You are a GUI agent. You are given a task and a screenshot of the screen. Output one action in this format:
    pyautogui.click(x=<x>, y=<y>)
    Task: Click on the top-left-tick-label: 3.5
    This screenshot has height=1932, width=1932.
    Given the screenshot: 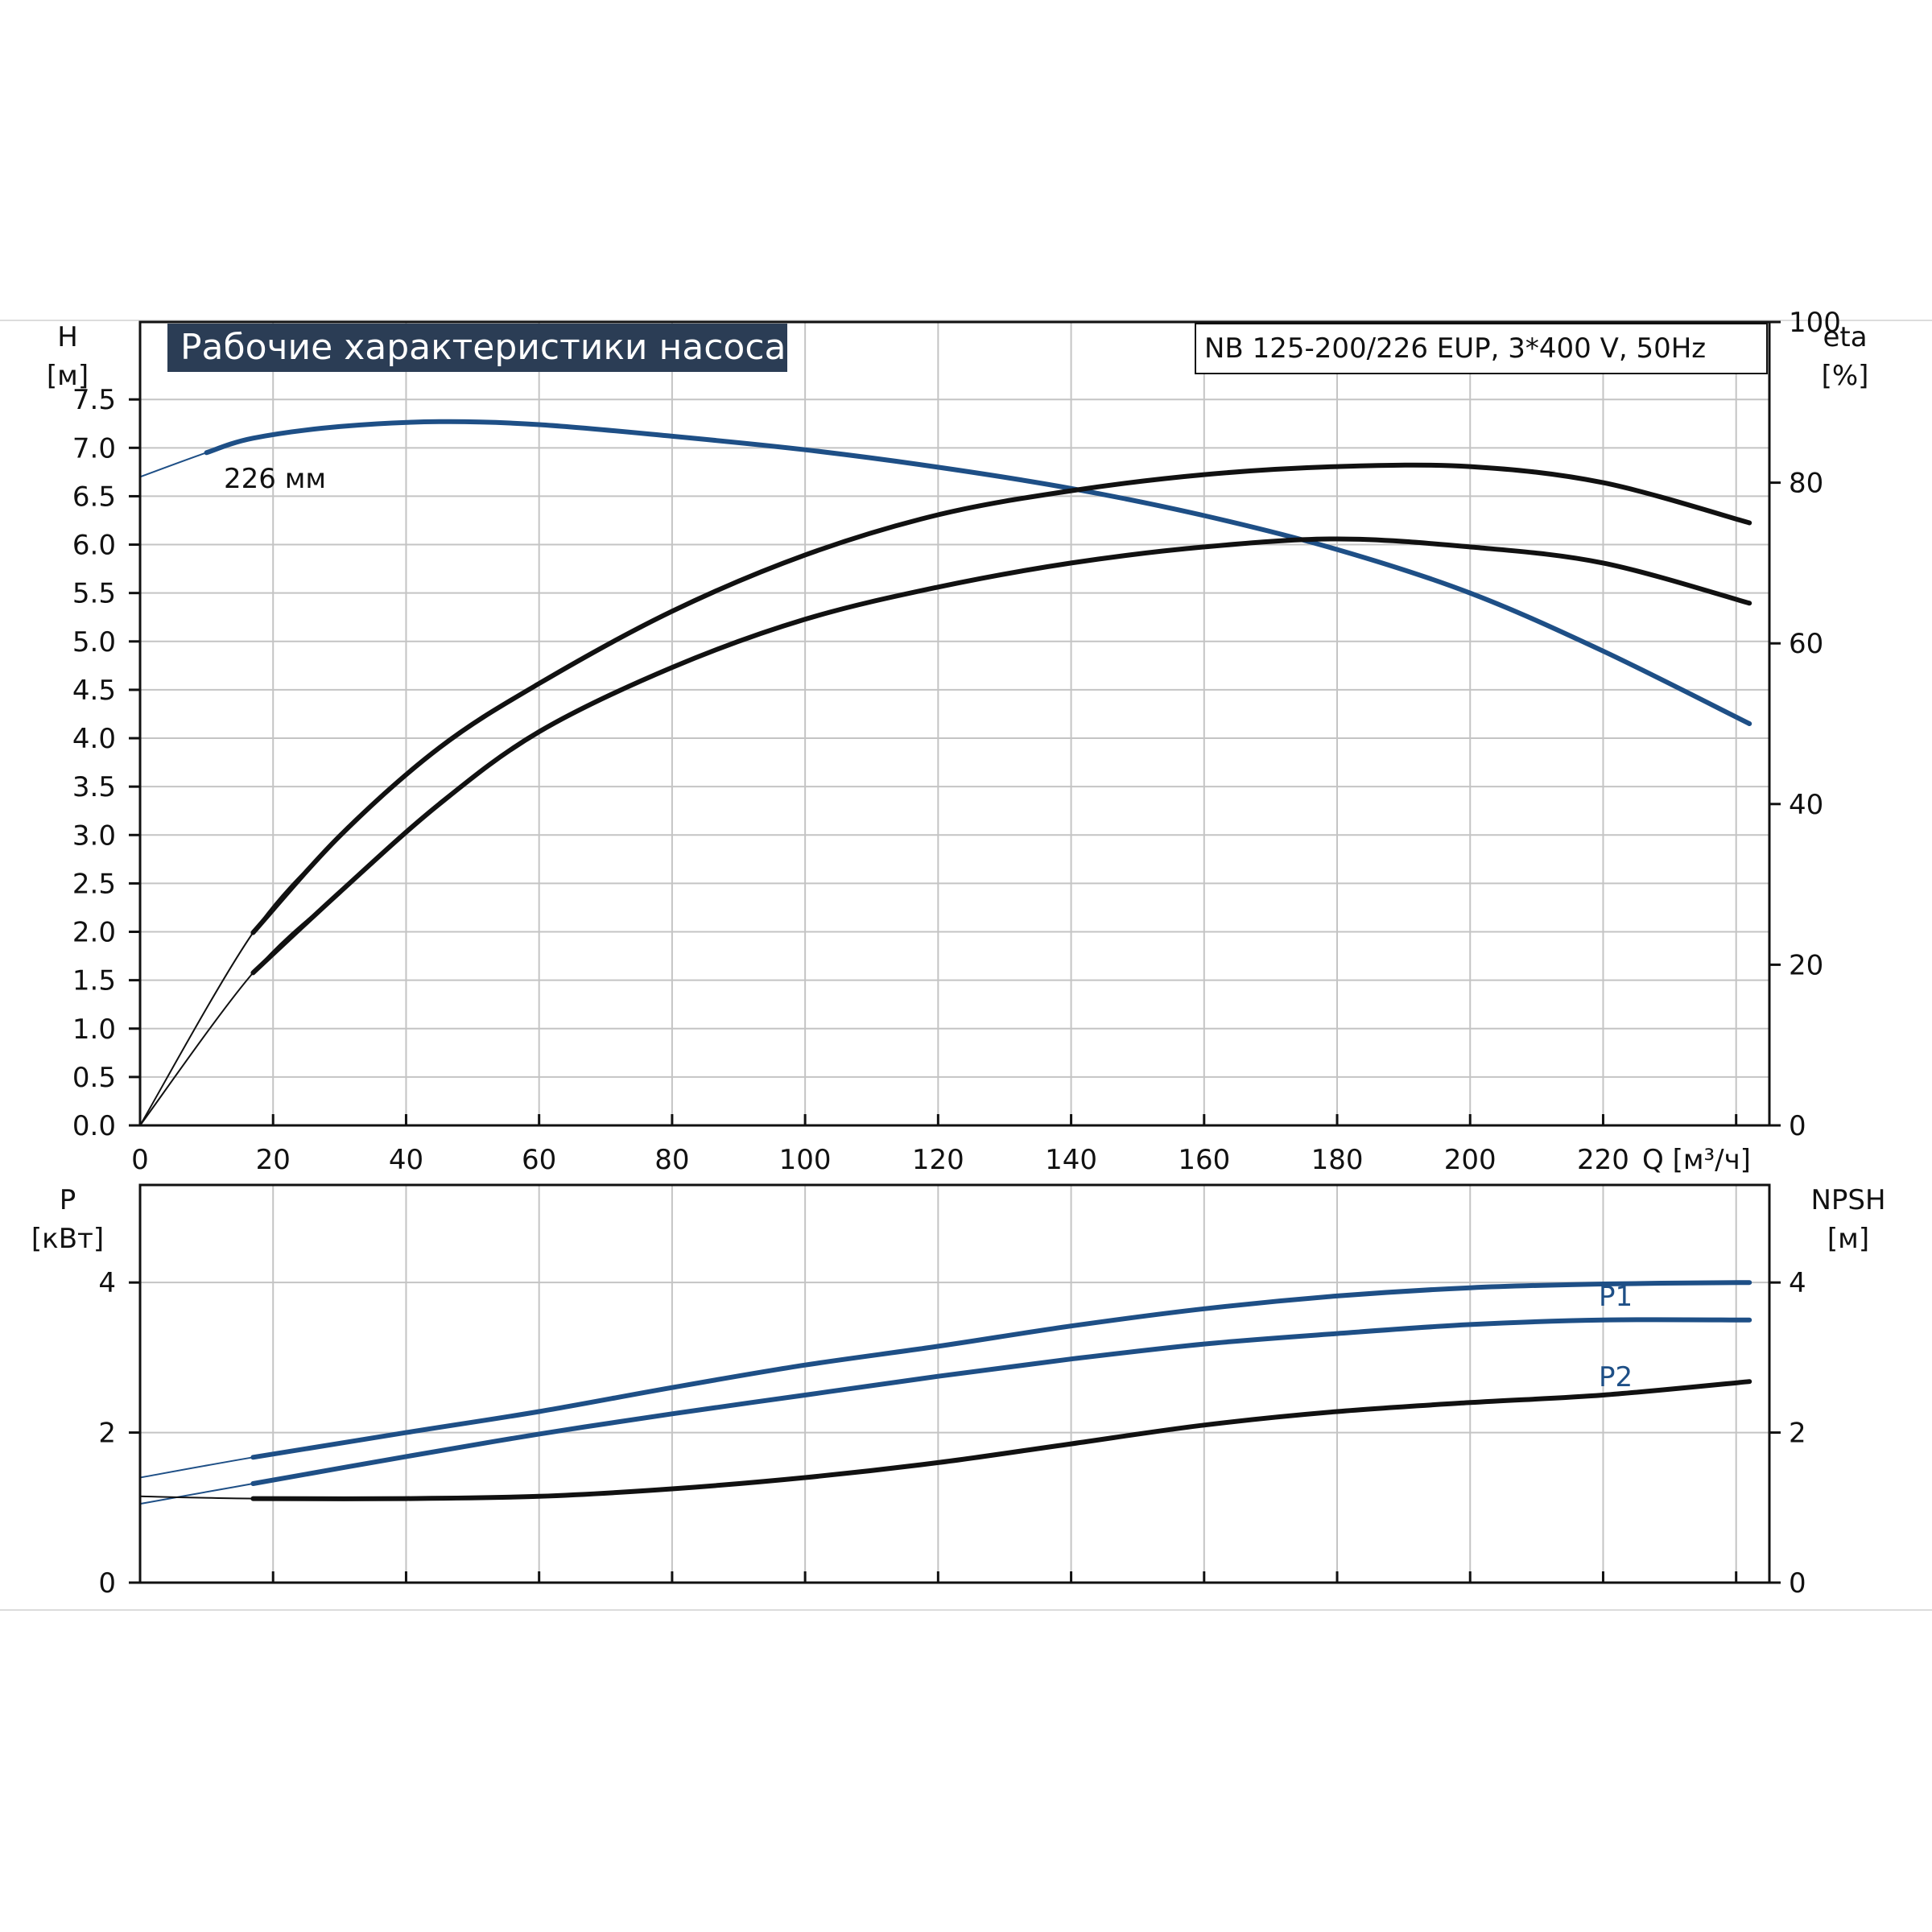 What is the action you would take?
    pyautogui.click(x=94, y=787)
    